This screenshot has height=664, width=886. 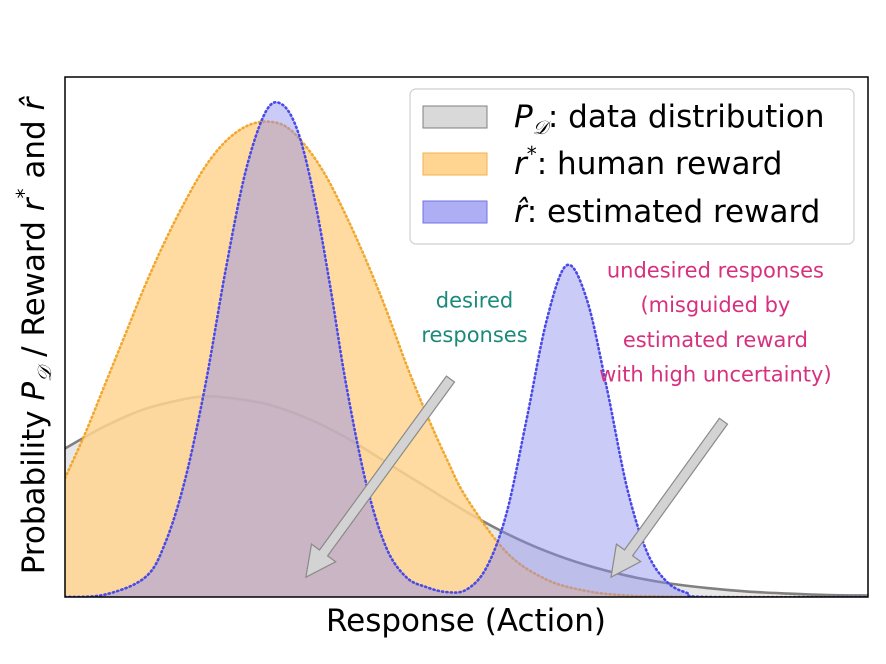 What do you see at coordinates (715, 375) in the screenshot?
I see `annotation-undesired-line-3: with high uncertainty)` at bounding box center [715, 375].